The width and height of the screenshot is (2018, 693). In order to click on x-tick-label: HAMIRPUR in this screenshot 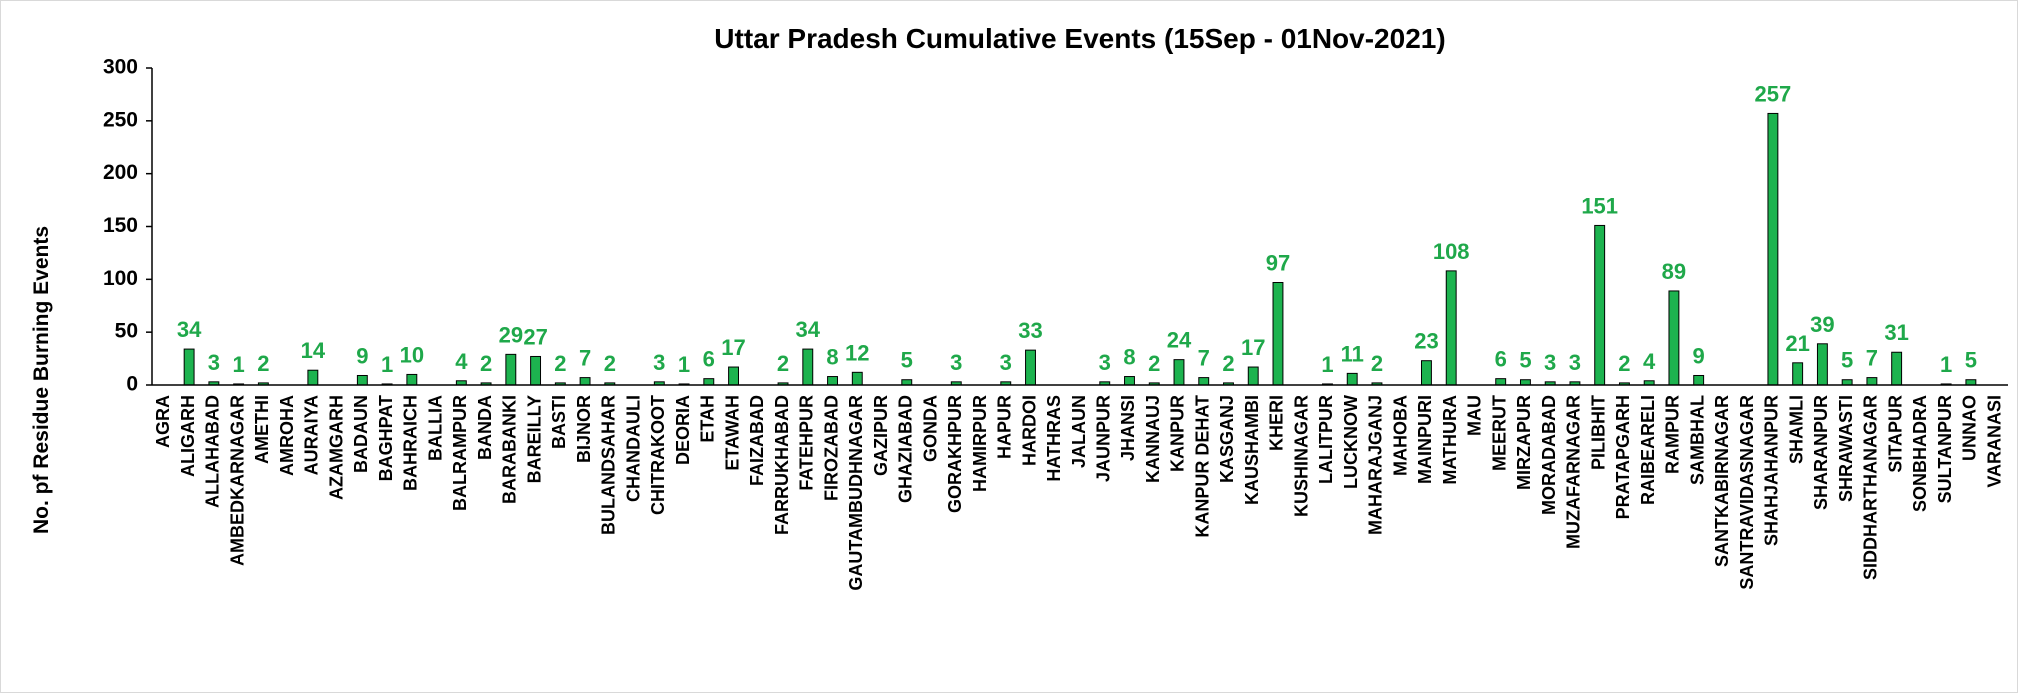, I will do `click(980, 443)`.